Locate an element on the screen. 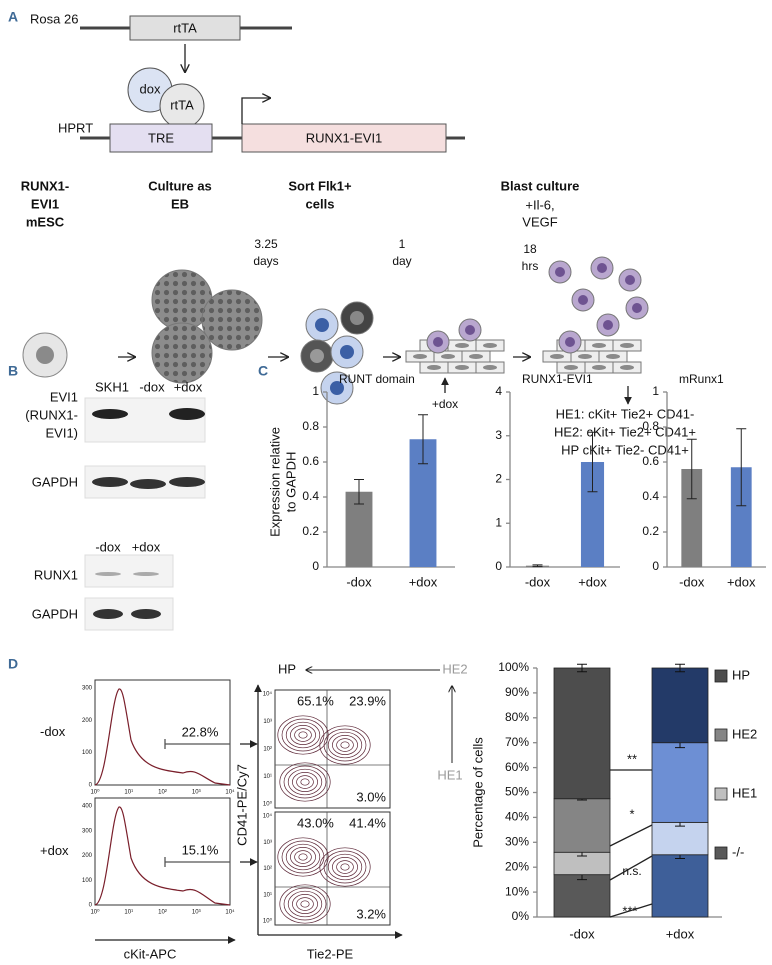 The width and height of the screenshot is (772, 965). y-tick-label: 20% is located at coordinates (517, 866).